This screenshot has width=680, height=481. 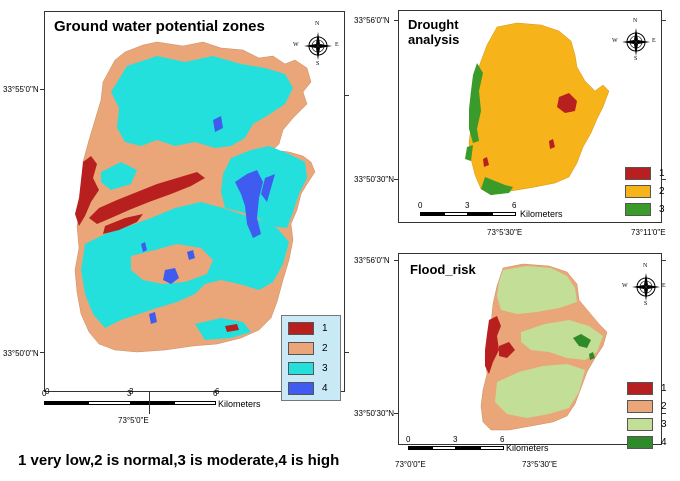 I want to click on fl-scale-6: 6, so click(x=502, y=439).